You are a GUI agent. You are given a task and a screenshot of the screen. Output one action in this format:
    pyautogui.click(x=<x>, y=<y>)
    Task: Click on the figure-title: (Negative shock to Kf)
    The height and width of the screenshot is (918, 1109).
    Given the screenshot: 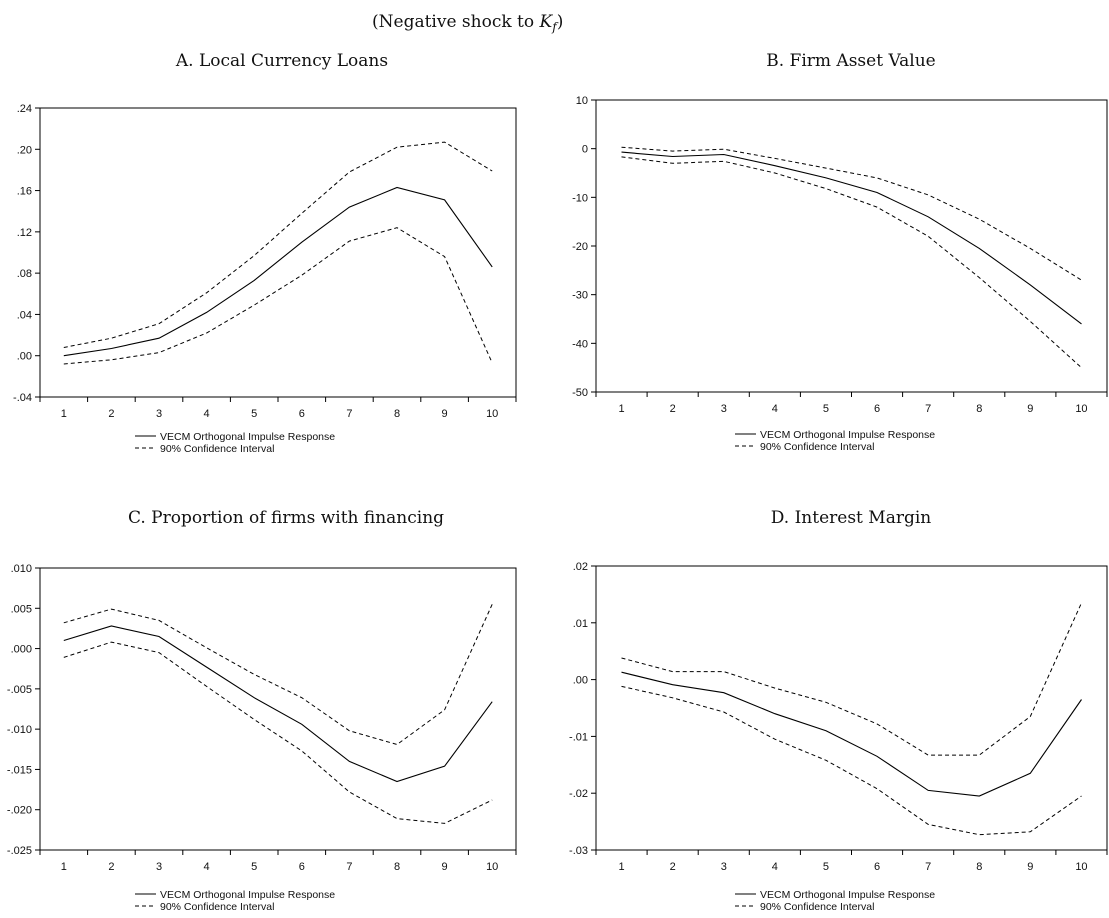 What is the action you would take?
    pyautogui.click(x=467, y=23)
    